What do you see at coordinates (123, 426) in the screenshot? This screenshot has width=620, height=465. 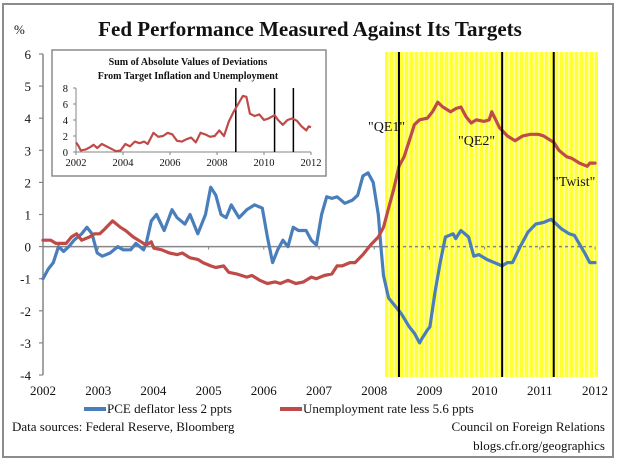 I see `data-sources: Data sources: Federal Reserve, Bloomberg` at bounding box center [123, 426].